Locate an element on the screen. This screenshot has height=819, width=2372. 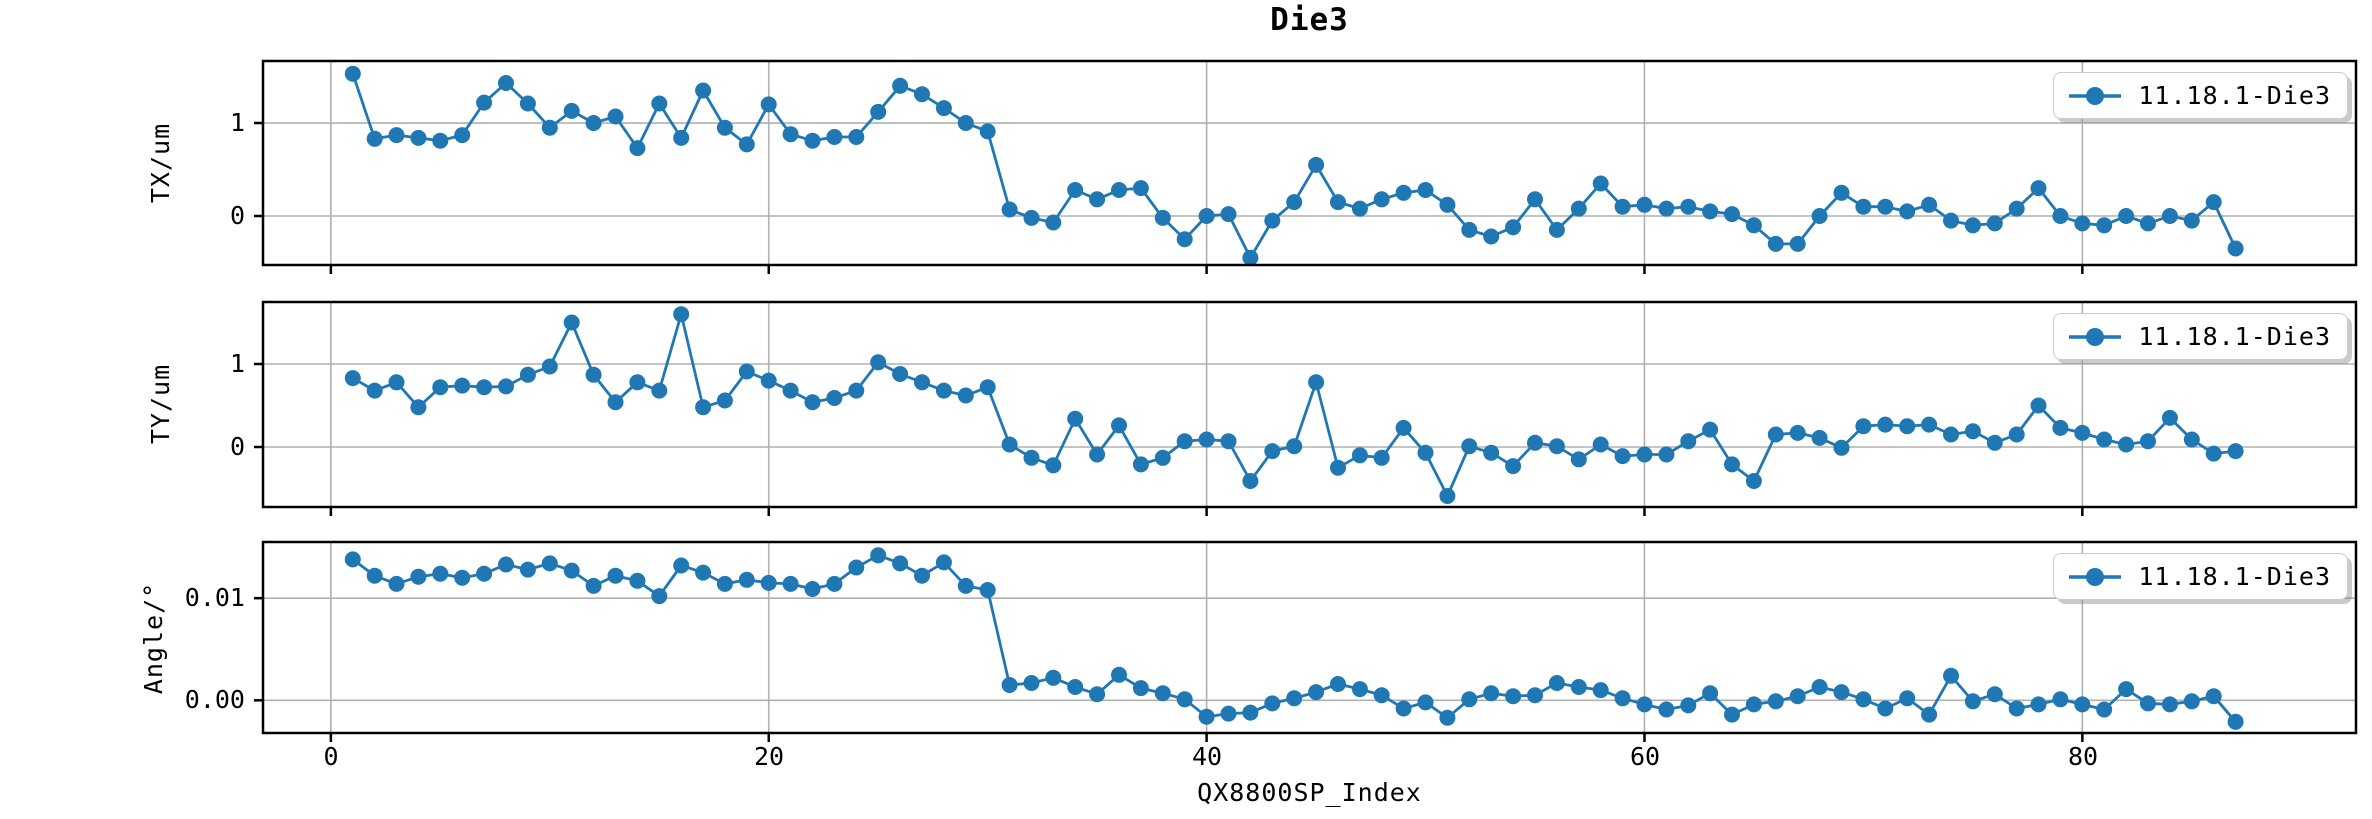
ty-ytick-0: 0 is located at coordinates (237, 446).